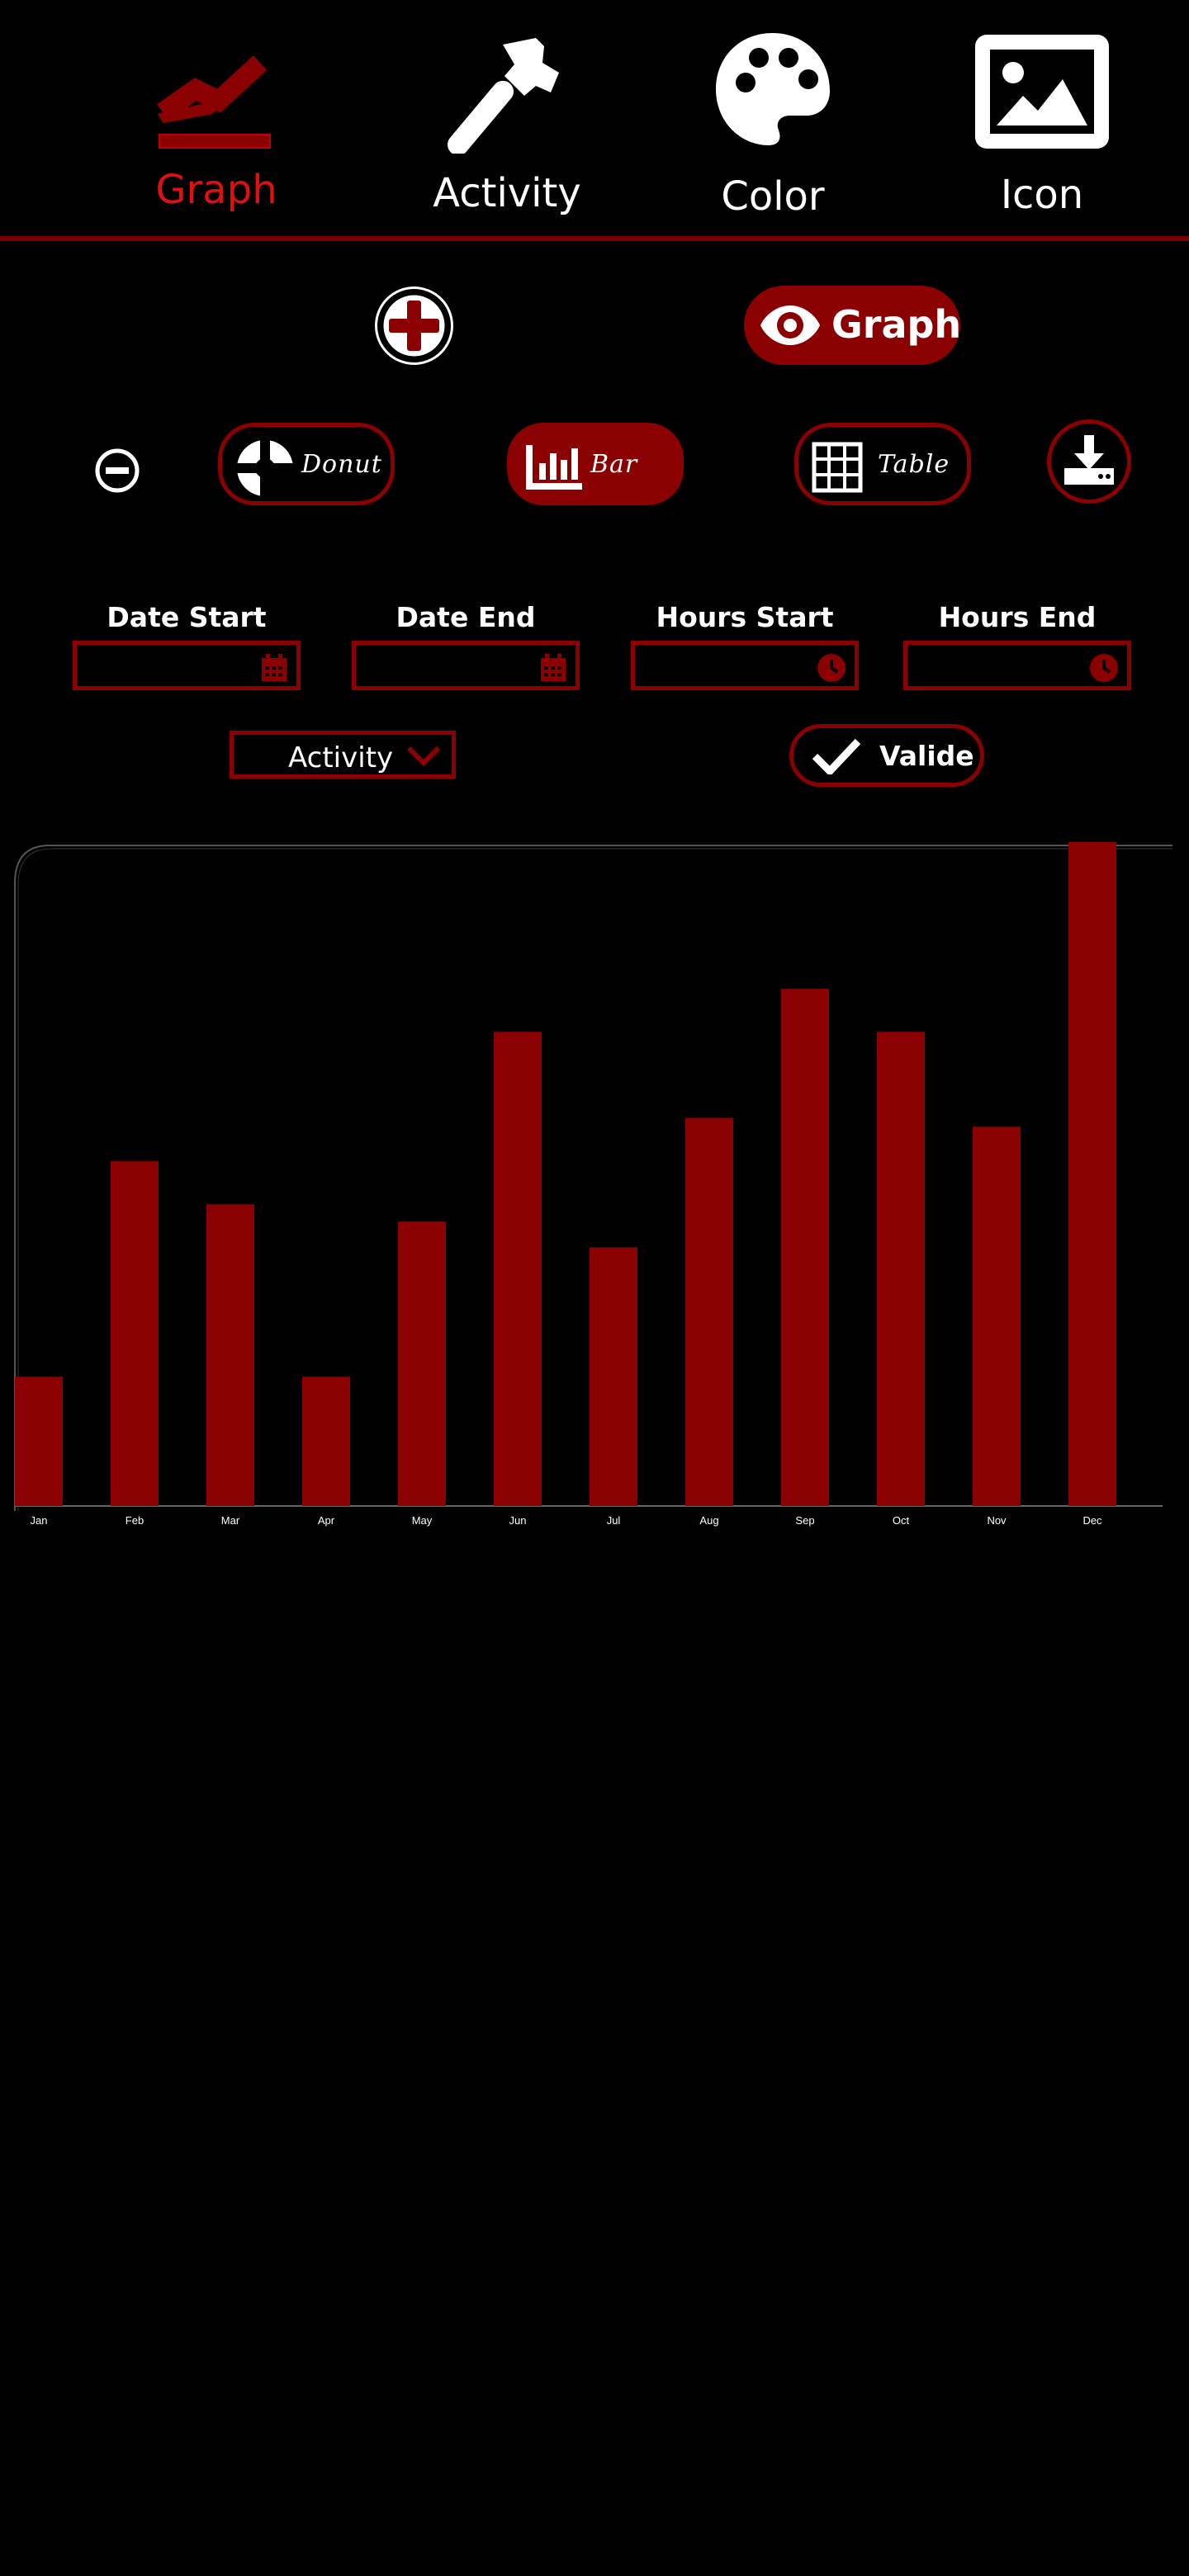  I want to click on bar-jun, so click(518, 1268).